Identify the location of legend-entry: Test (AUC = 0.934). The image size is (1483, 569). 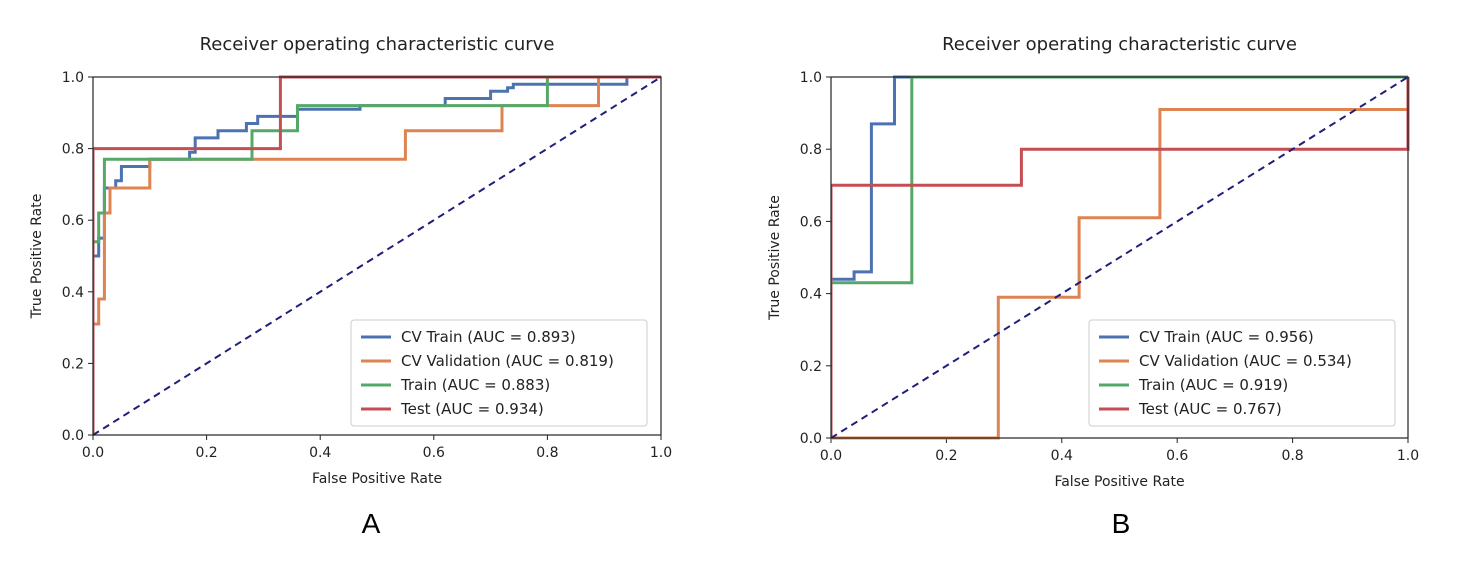
(472, 409).